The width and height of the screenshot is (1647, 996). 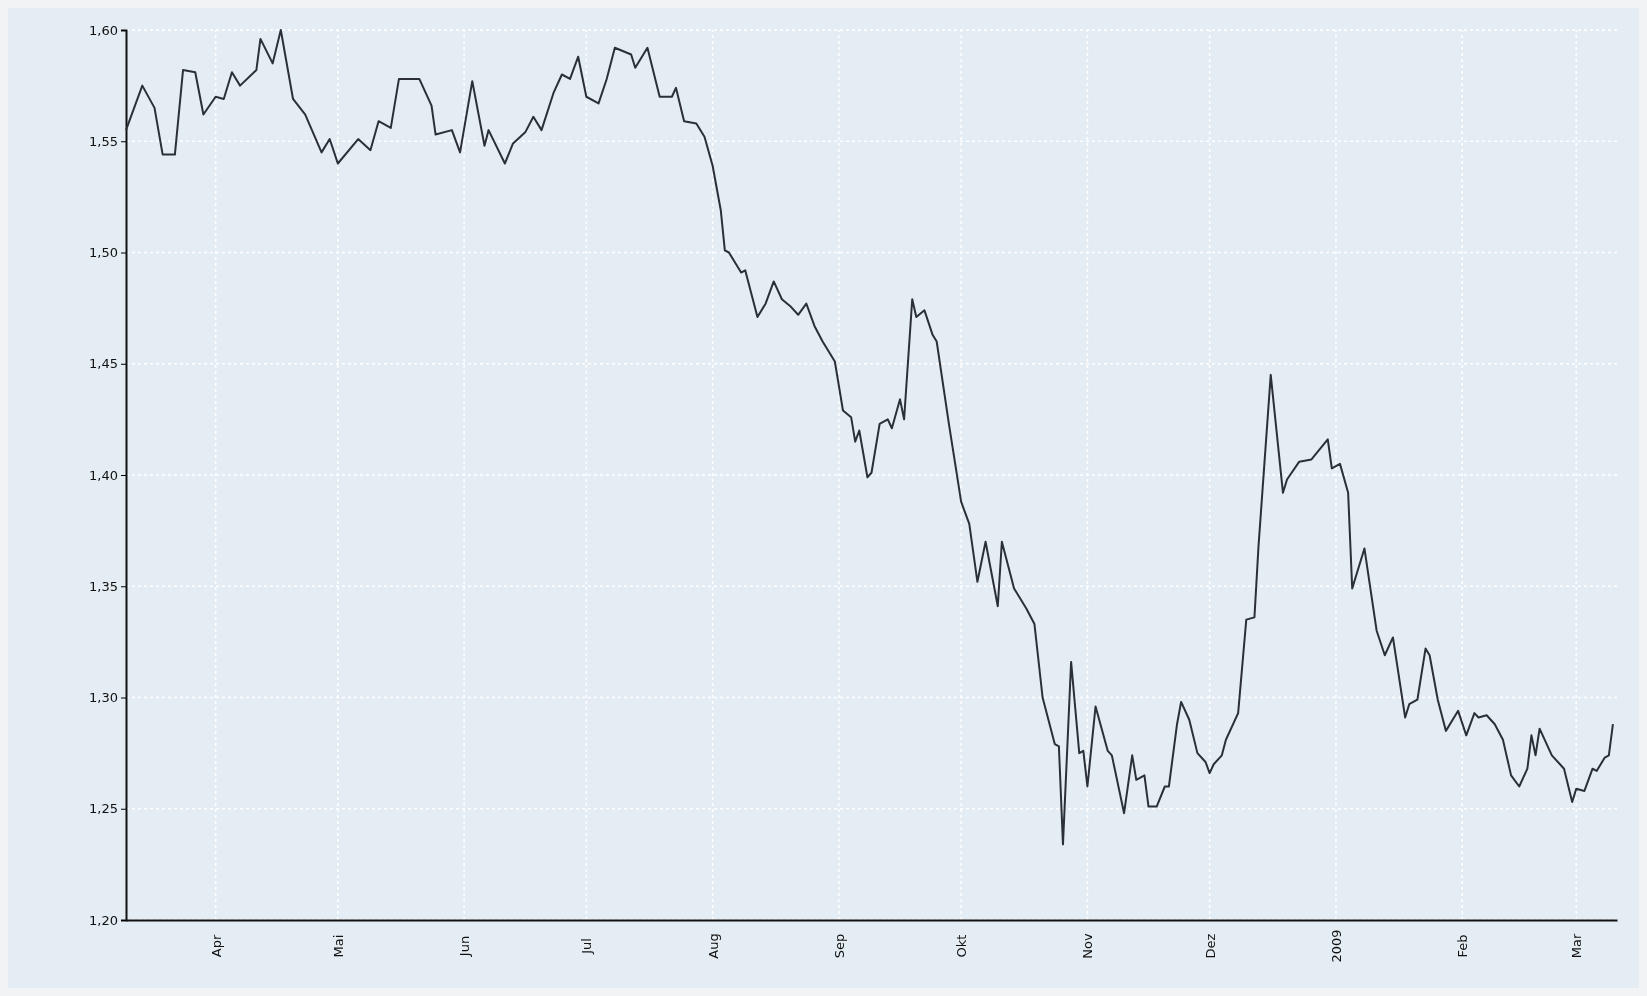 I want to click on x-tick-label: 2009, so click(x=1336, y=946).